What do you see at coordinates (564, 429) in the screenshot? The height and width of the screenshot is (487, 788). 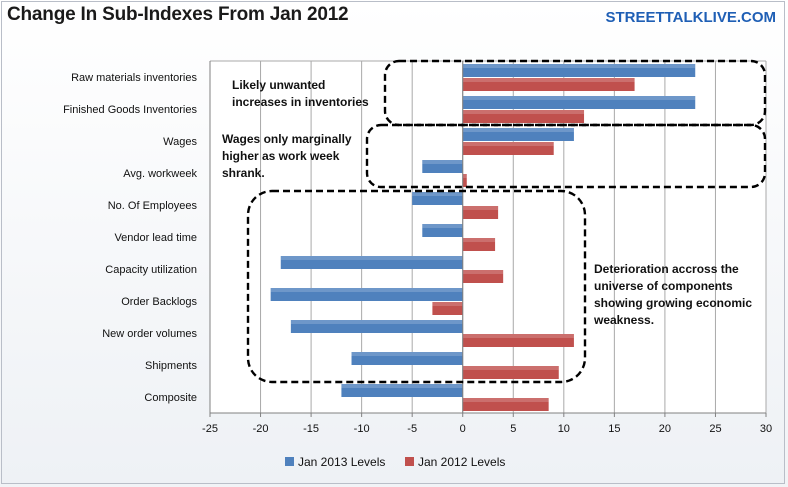 I see `tick-label: 10` at bounding box center [564, 429].